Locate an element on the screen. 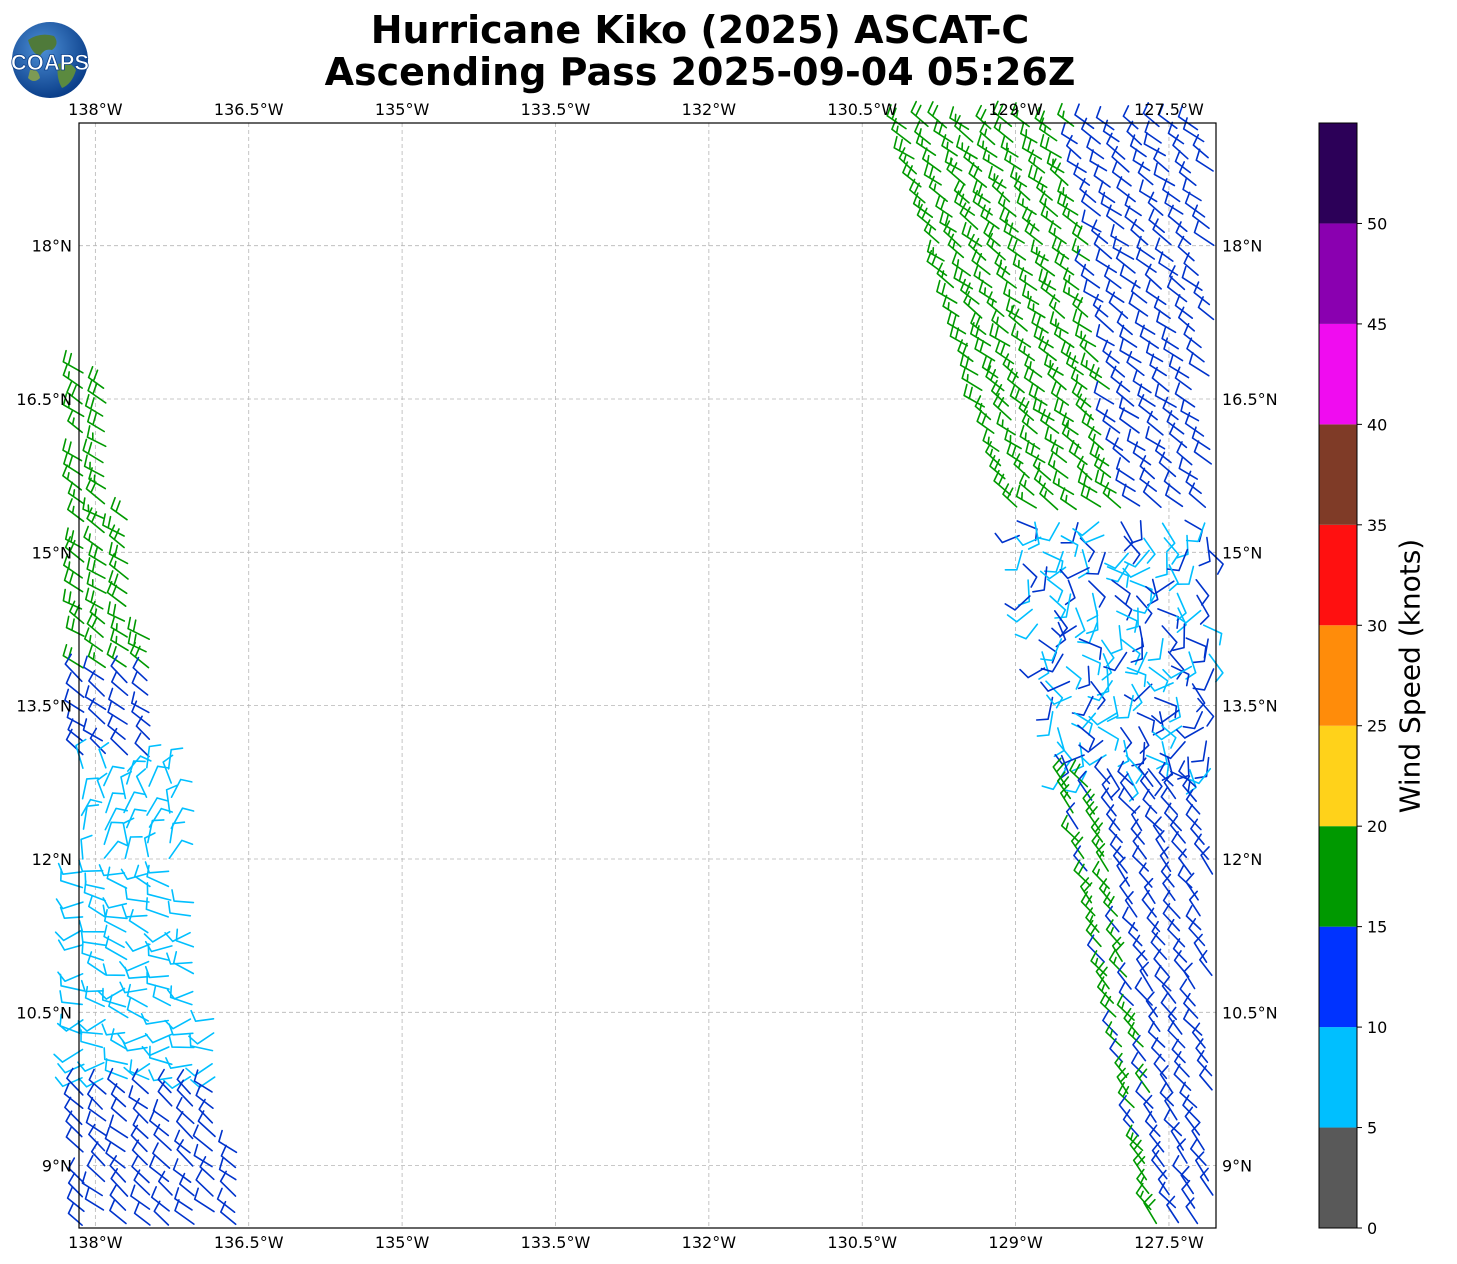 The width and height of the screenshot is (1457, 1264). map-title-line-2: Ascending Pass 2025-09-04 05:26Z is located at coordinates (700, 72).